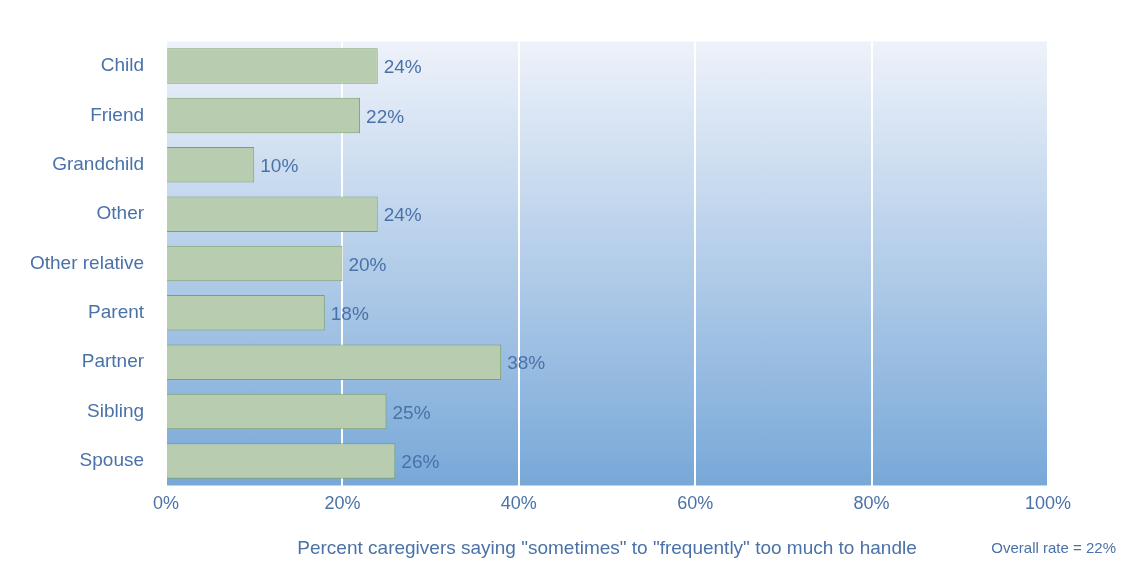 The image size is (1126, 564). I want to click on x-tick-label: 100%, so click(1048, 503).